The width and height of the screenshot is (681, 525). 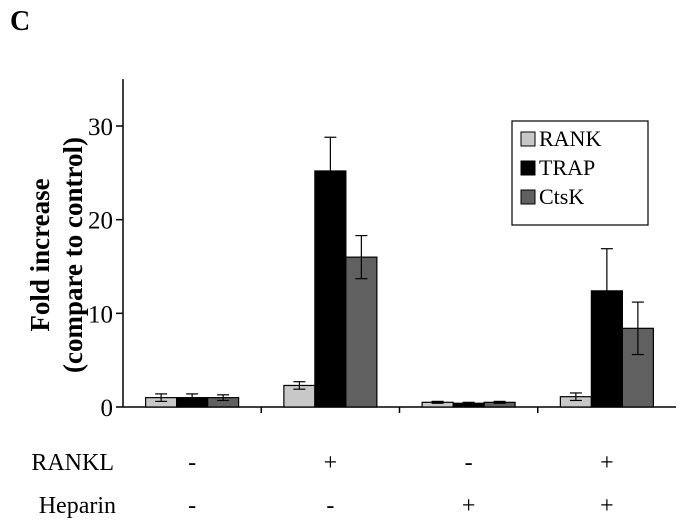 What do you see at coordinates (469, 463) in the screenshot?
I see `condition-value-rankl-3: -` at bounding box center [469, 463].